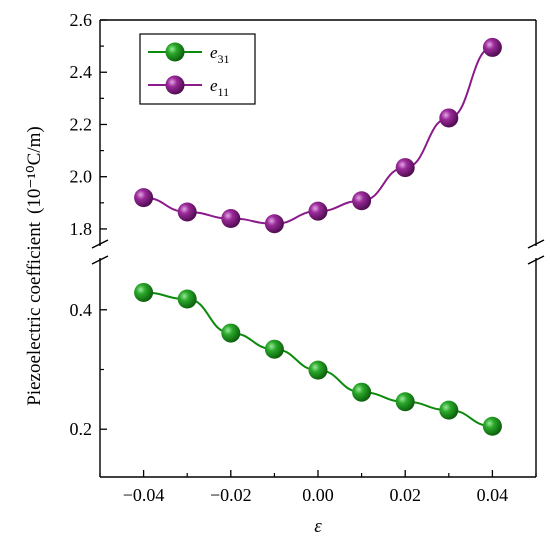 This screenshot has height=546, width=550. What do you see at coordinates (81, 177) in the screenshot?
I see `y-tick-label-upper: 2.0` at bounding box center [81, 177].